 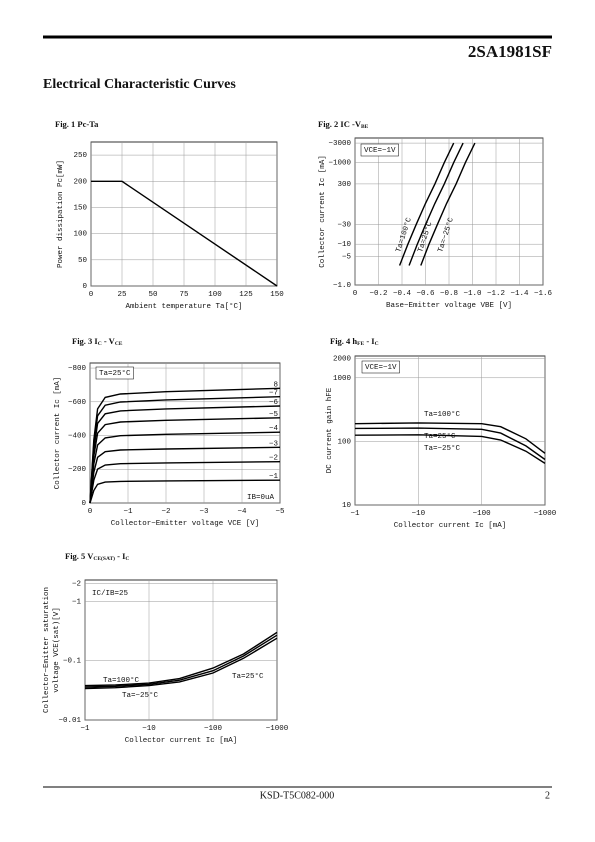 I want to click on title-part: Fig. 4 h, so click(x=343, y=341).